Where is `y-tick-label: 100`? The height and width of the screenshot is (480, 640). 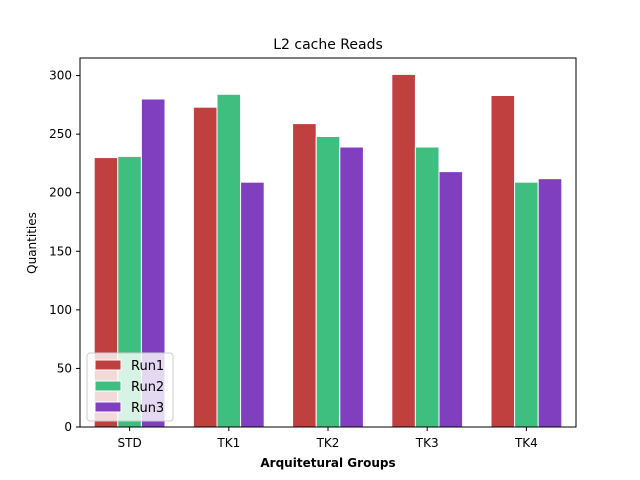
y-tick-label: 100 is located at coordinates (60, 310).